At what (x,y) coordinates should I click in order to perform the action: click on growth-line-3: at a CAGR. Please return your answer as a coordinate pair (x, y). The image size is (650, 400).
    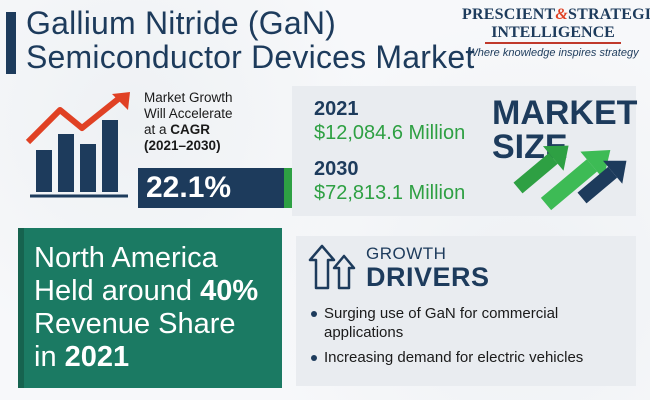
    Looking at the image, I should click on (214, 130).